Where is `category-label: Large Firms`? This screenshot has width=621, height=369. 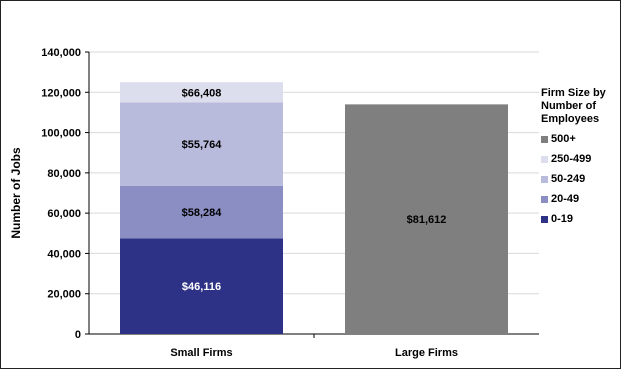 category-label: Large Firms is located at coordinates (426, 353).